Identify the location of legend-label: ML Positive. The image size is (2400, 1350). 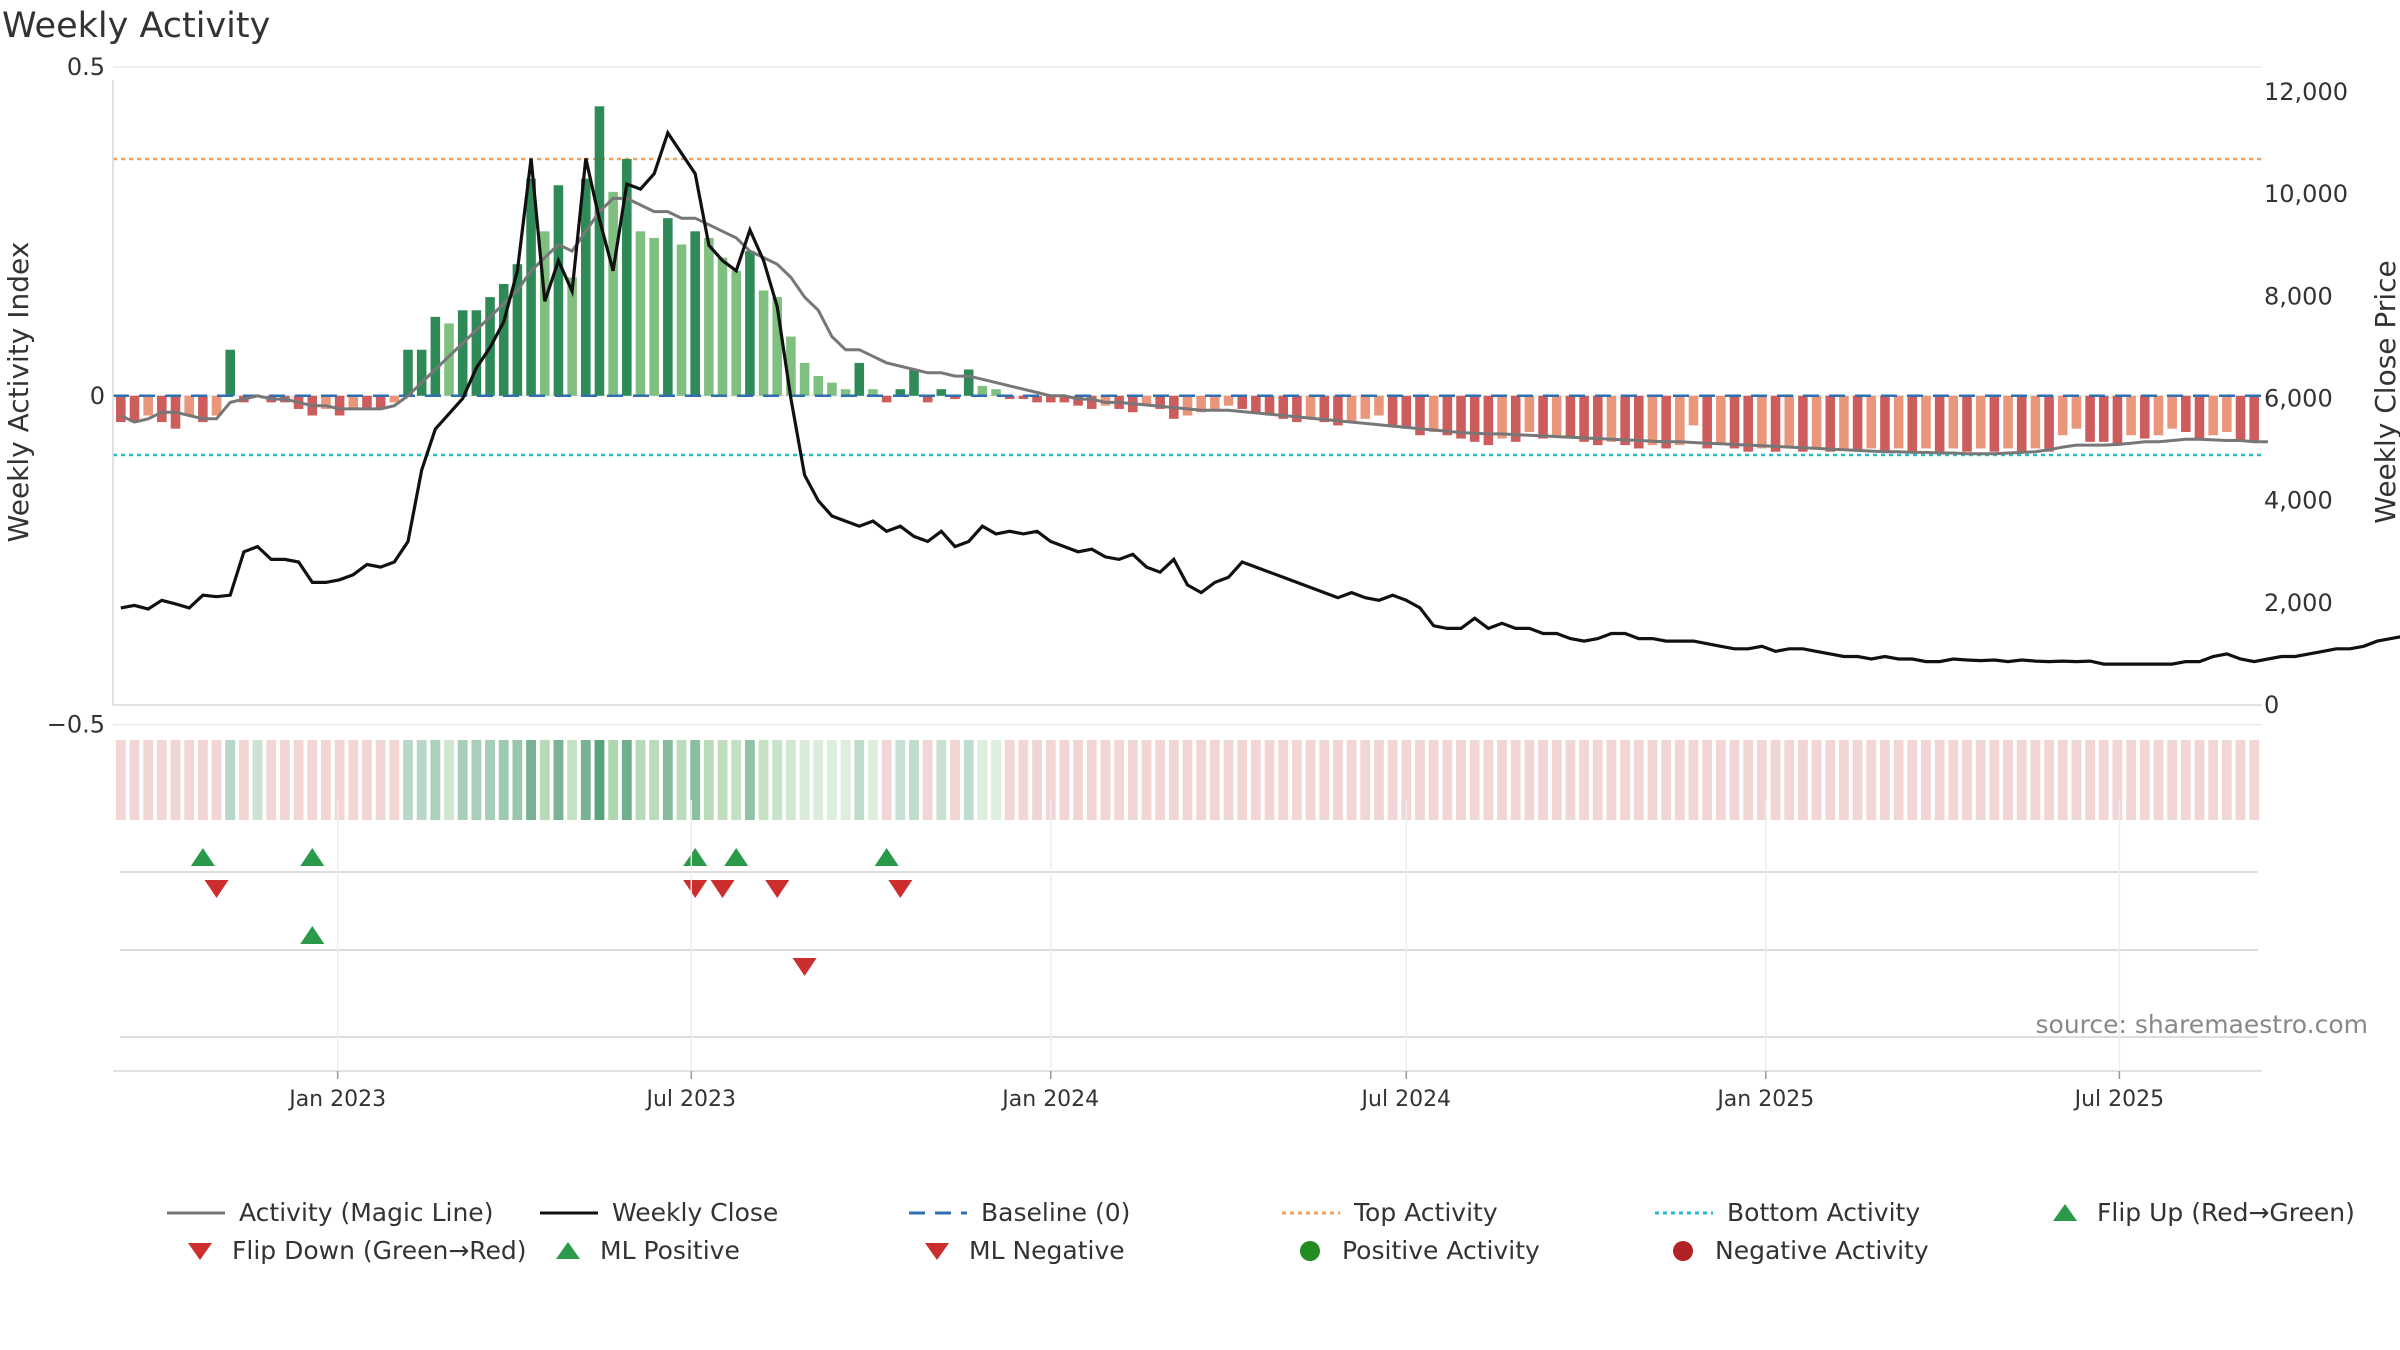
(670, 1250).